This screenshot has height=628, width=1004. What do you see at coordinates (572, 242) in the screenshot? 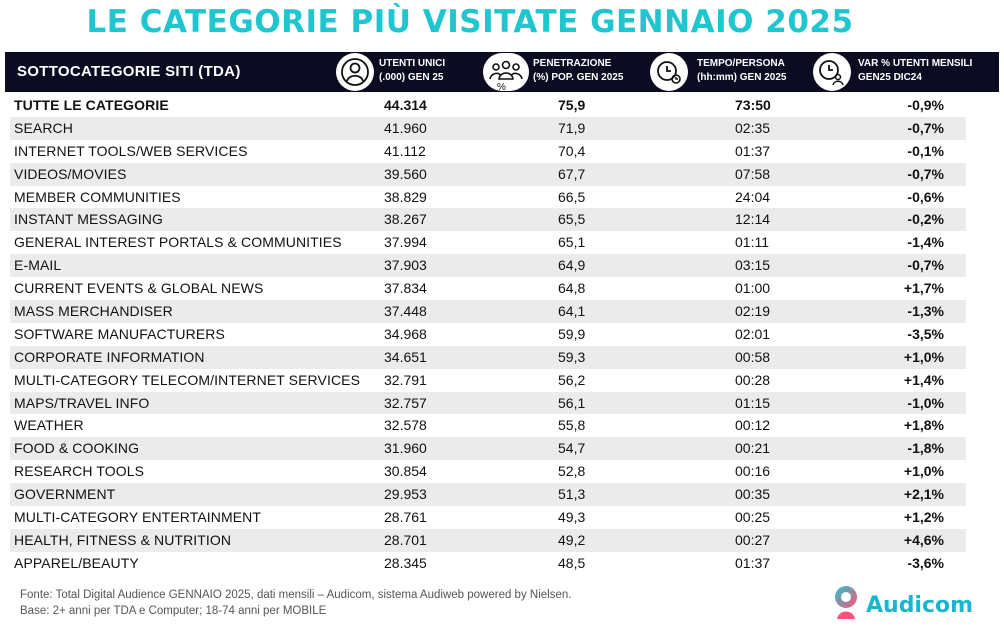
I see `penetration-value: 65,1` at bounding box center [572, 242].